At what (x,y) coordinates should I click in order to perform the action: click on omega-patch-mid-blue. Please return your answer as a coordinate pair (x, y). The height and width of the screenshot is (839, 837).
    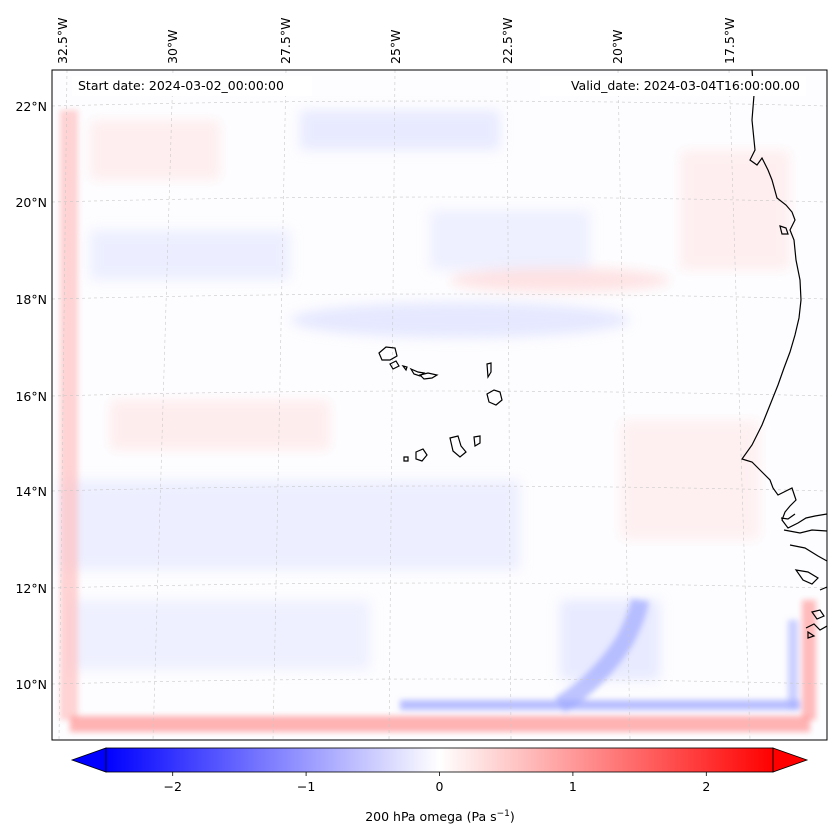
    Looking at the image, I should click on (190, 255).